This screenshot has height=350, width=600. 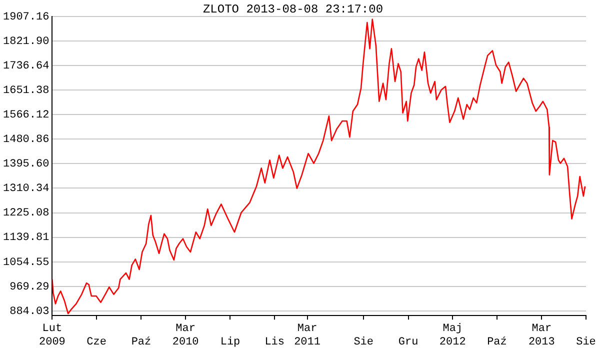 What do you see at coordinates (452, 335) in the screenshot?
I see `x-tick-label: Maj 2012` at bounding box center [452, 335].